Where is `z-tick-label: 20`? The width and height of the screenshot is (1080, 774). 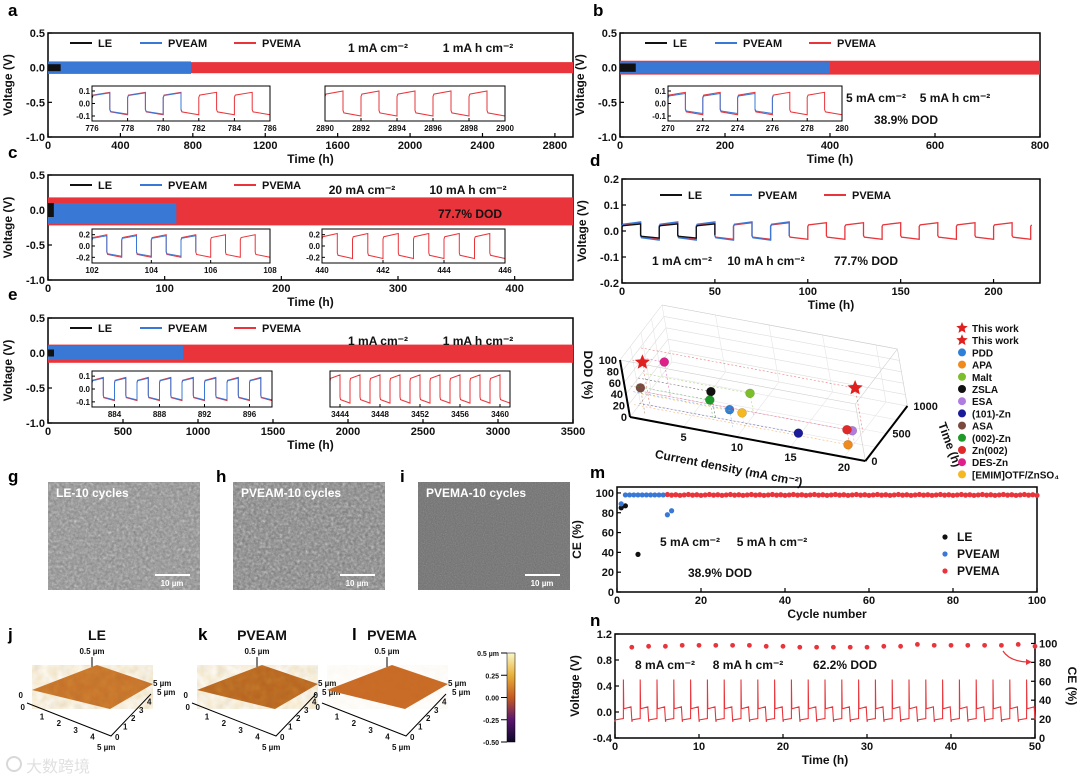
z-tick-label: 20 is located at coordinates (619, 407).